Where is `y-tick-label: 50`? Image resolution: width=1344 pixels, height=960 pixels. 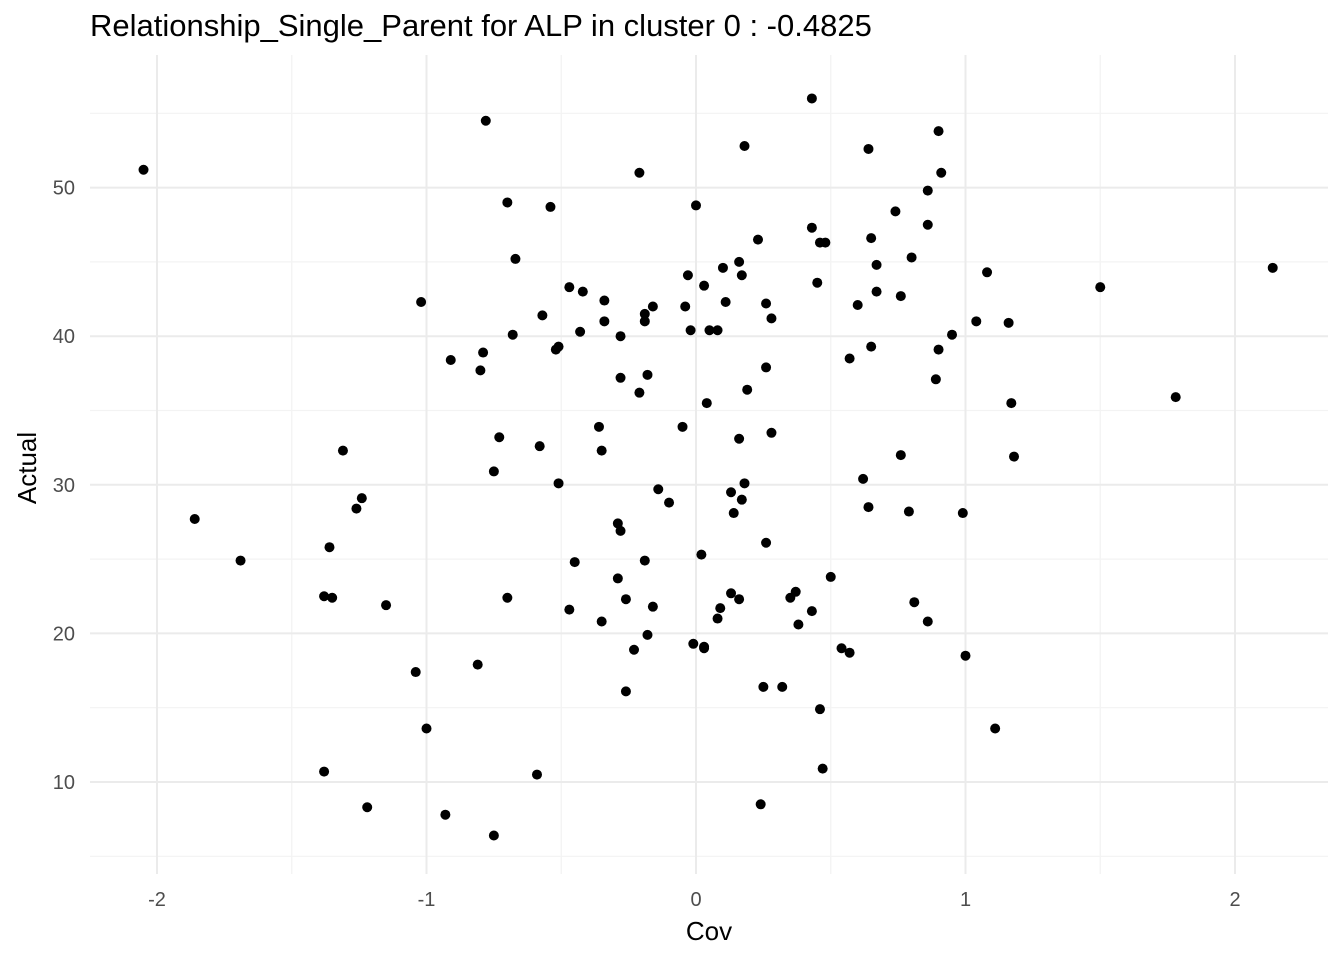
y-tick-label: 50 is located at coordinates (64, 189).